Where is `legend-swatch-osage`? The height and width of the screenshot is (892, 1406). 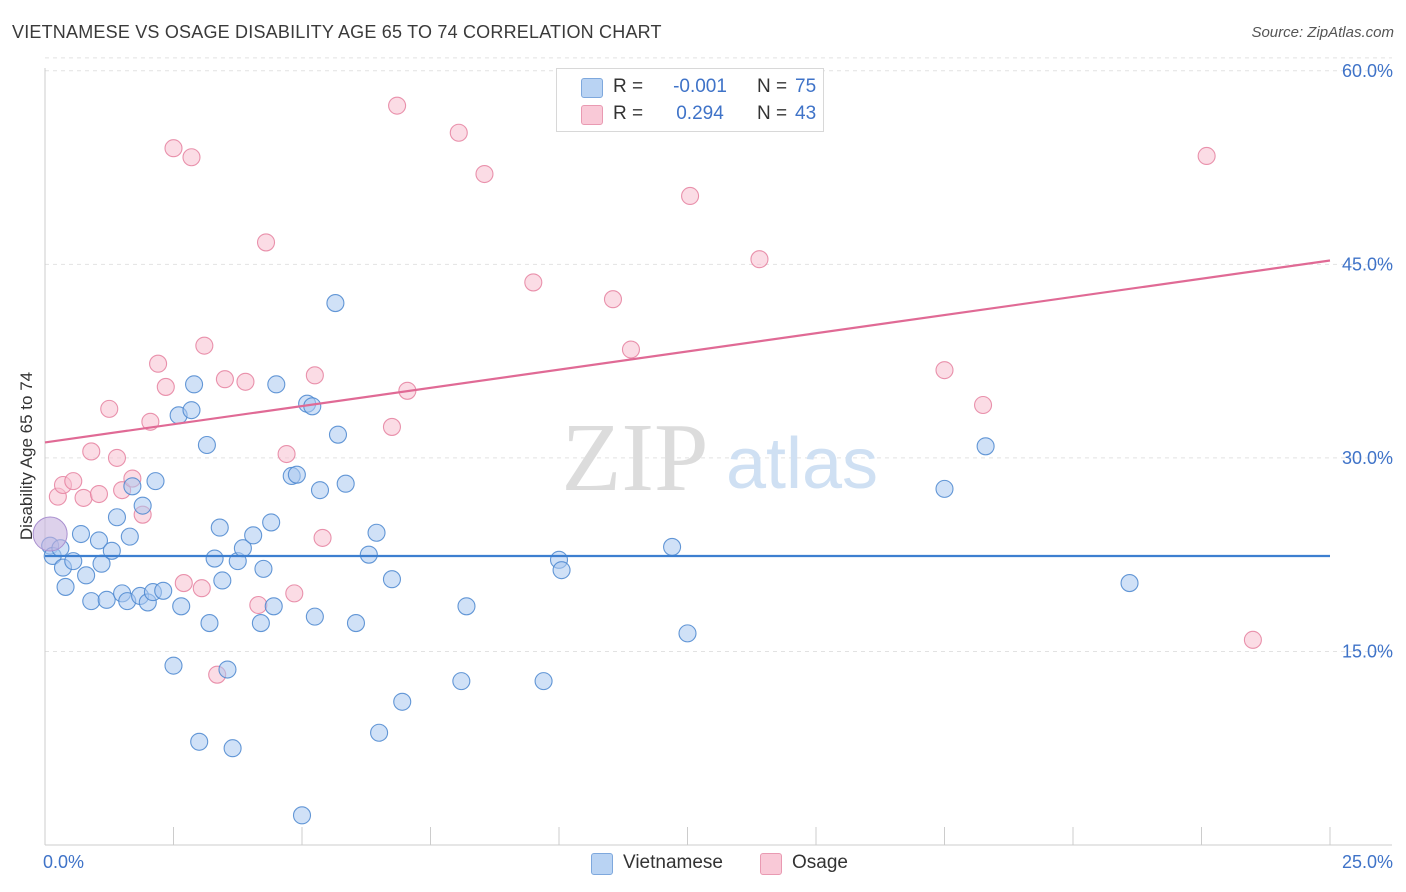
legend-swatch-osage is located at coordinates (592, 115).